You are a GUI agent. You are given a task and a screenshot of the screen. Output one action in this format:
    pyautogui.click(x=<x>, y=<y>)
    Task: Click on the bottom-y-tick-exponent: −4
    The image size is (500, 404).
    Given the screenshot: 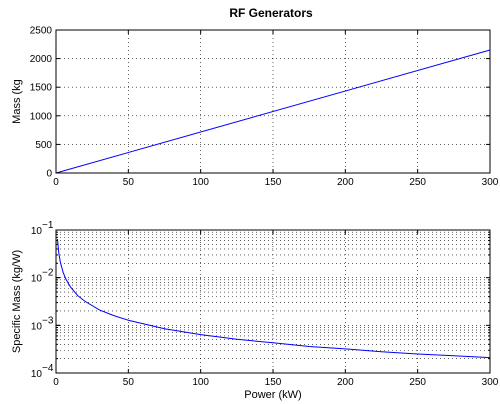 What is the action you would take?
    pyautogui.click(x=48, y=368)
    